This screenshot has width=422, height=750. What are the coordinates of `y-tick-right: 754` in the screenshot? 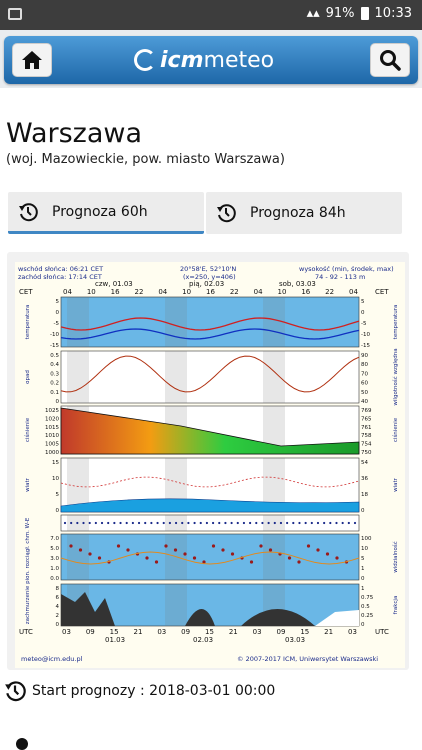 It's located at (366, 445).